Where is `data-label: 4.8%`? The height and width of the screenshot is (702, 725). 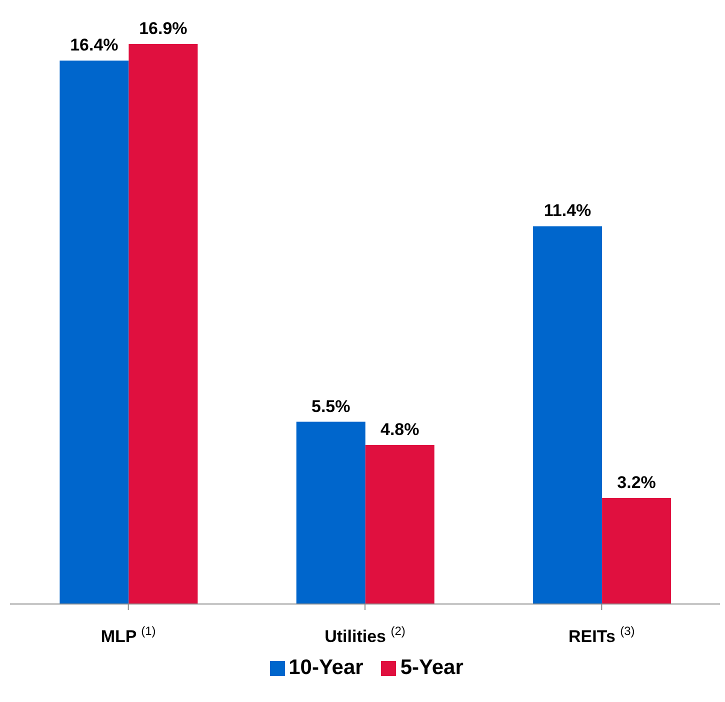
data-label: 4.8% is located at coordinates (400, 429).